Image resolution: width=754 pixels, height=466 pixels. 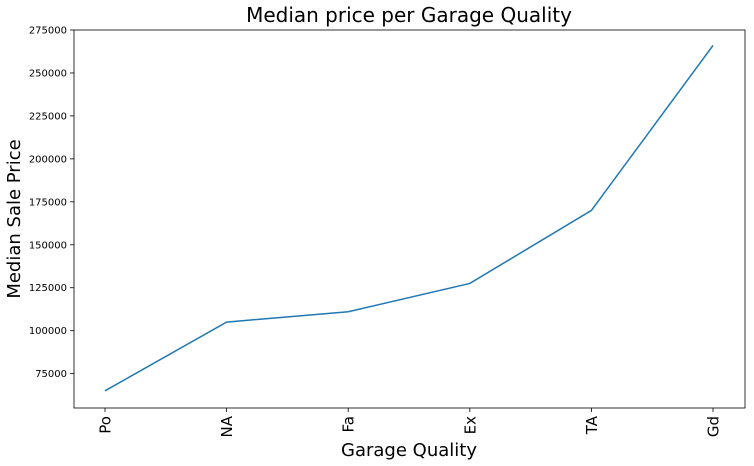 I want to click on chart-title: Median price per Garage Quality, so click(x=409, y=15).